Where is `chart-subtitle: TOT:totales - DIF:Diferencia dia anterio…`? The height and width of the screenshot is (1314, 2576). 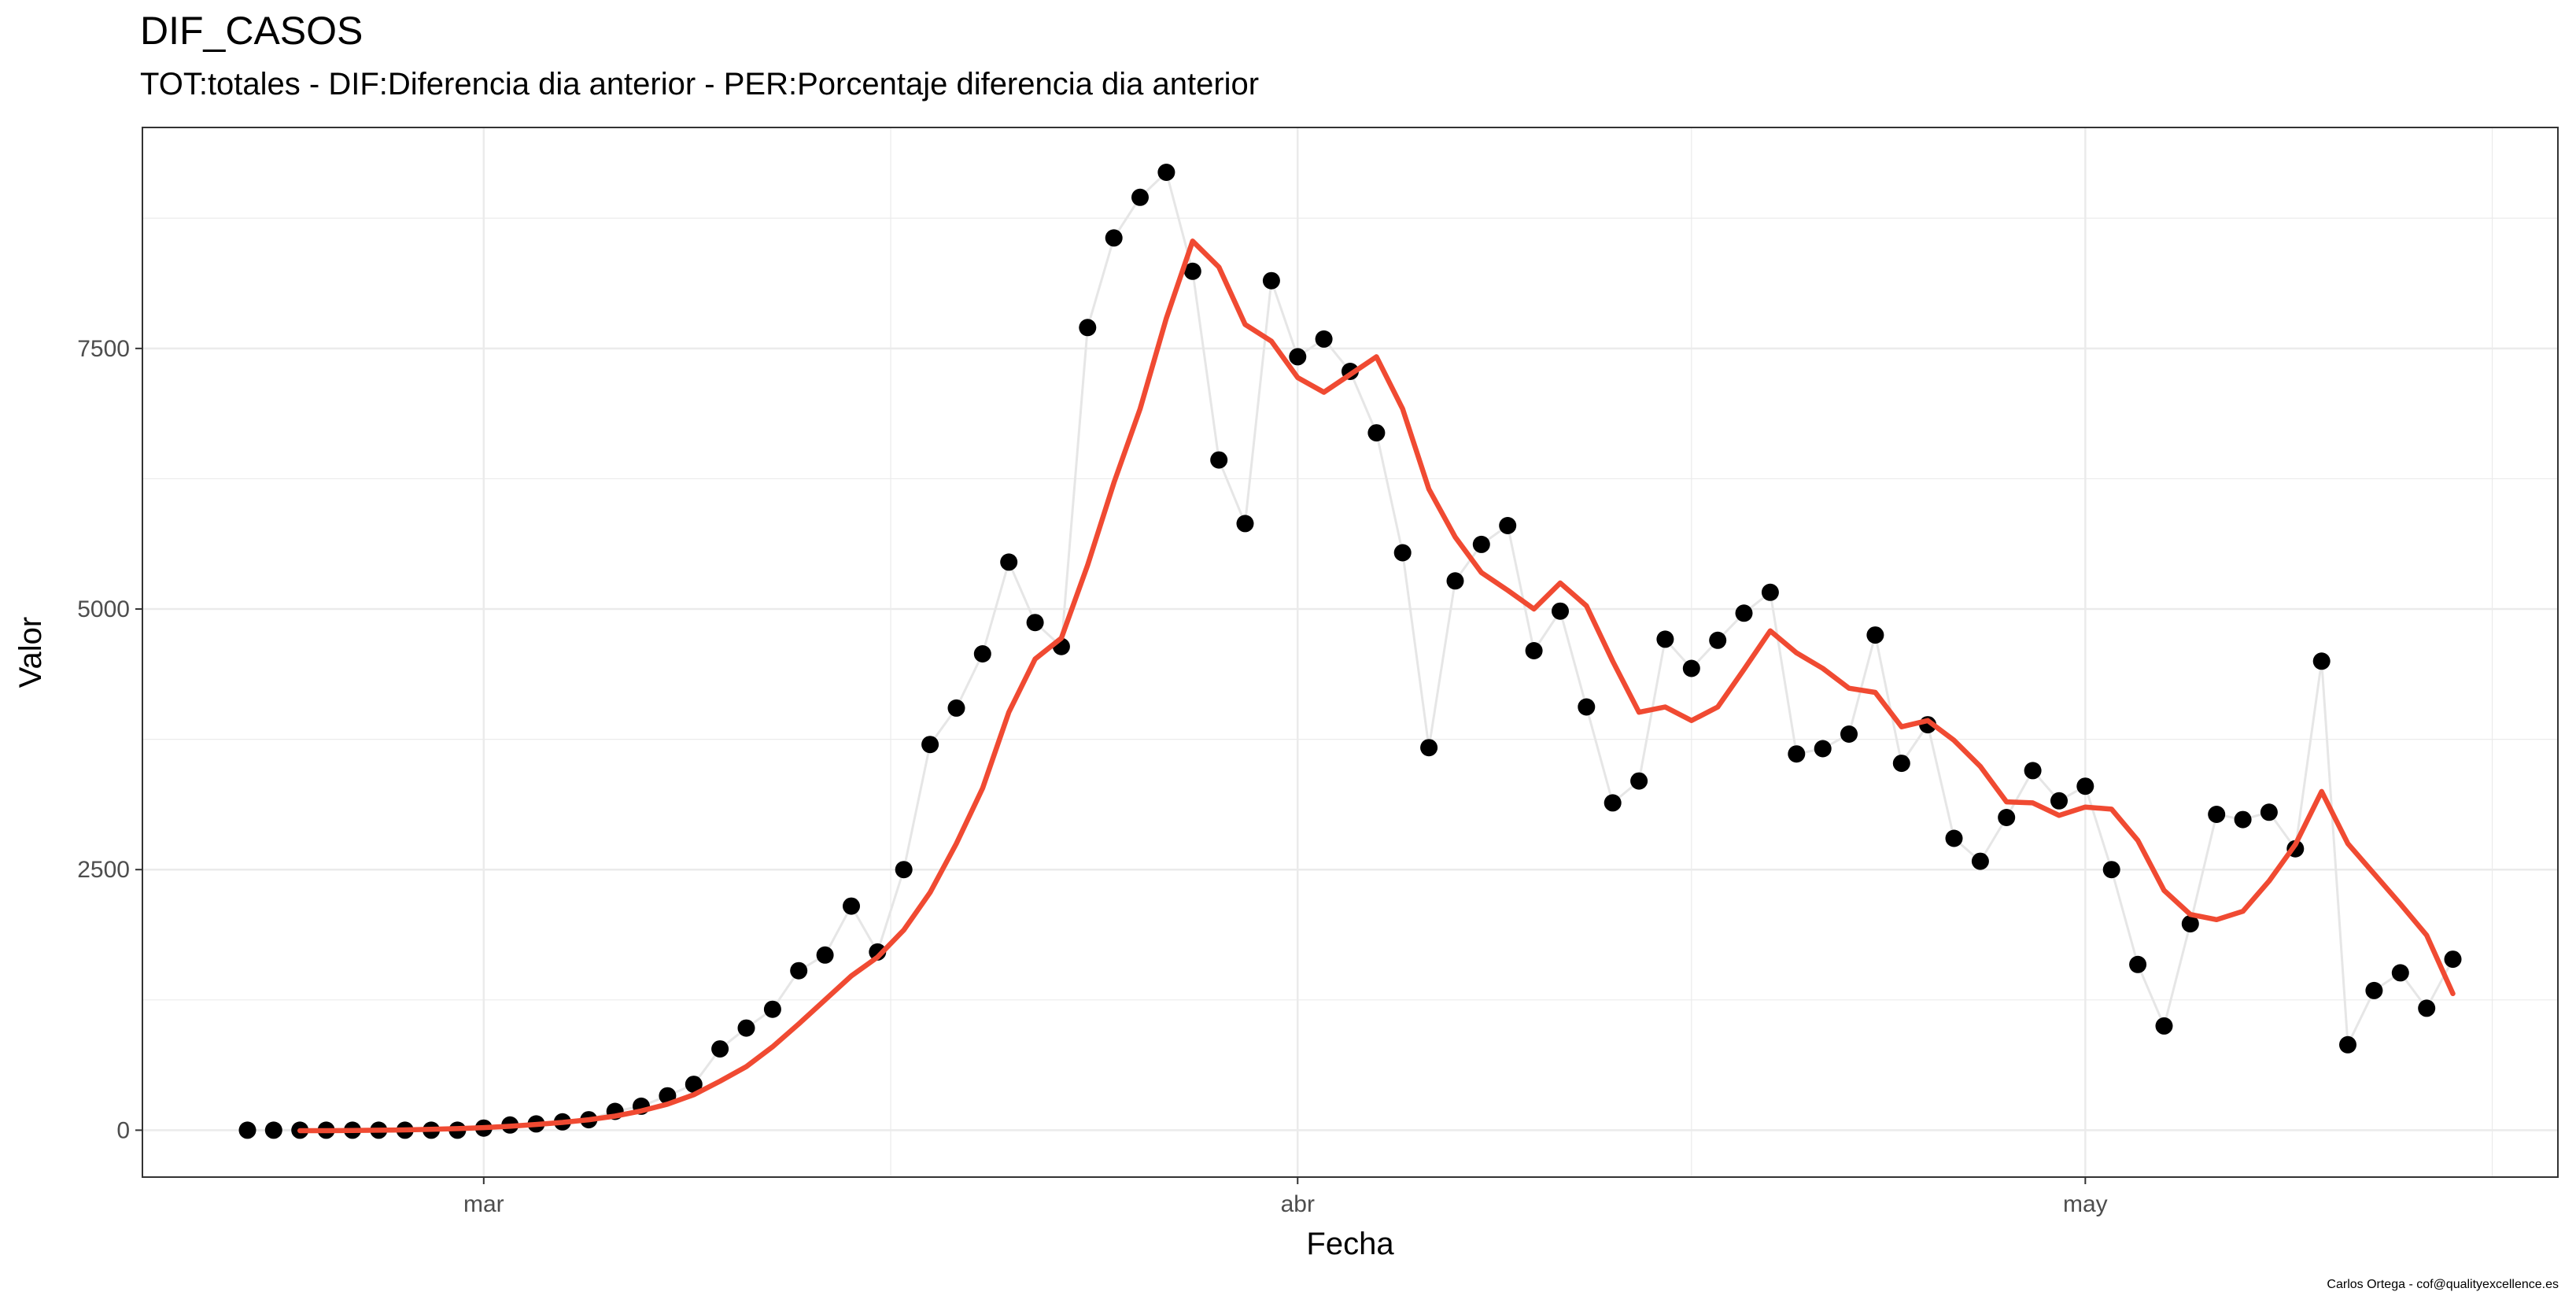 chart-subtitle: TOT:totales - DIF:Diferencia dia anterio… is located at coordinates (700, 84).